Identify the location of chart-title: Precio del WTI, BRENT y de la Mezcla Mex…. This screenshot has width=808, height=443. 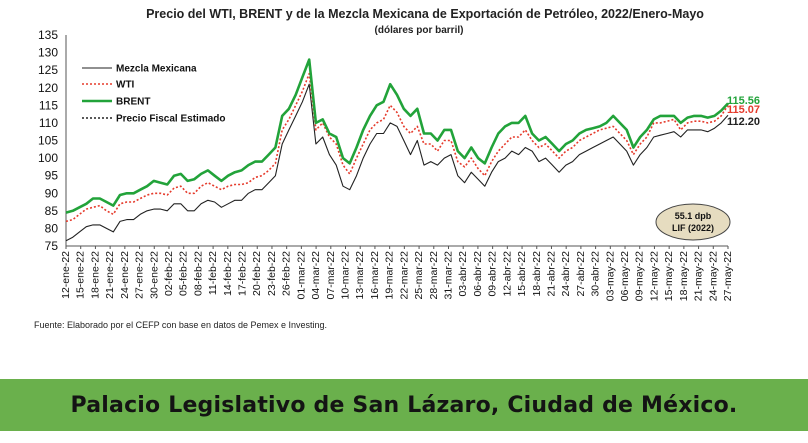
(425, 14).